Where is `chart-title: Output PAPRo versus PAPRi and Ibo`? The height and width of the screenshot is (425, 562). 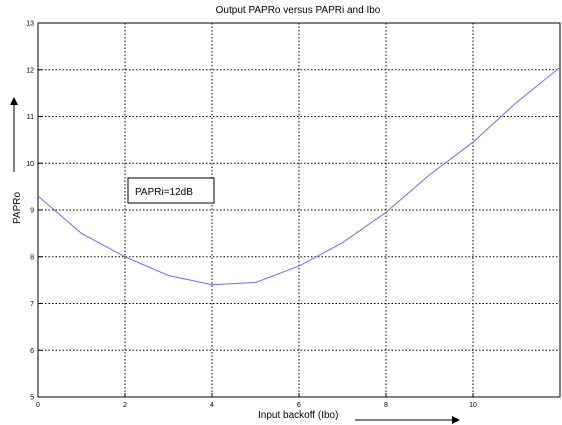
chart-title: Output PAPRo versus PAPRi and Ibo is located at coordinates (298, 10).